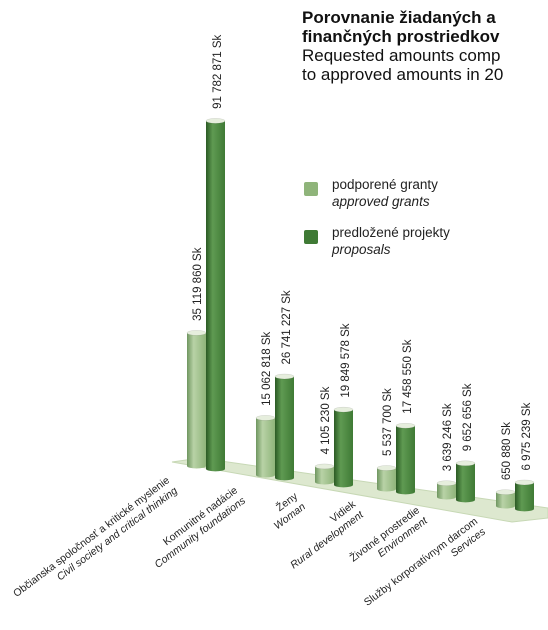 The height and width of the screenshot is (630, 548). What do you see at coordinates (346, 360) in the screenshot?
I see `value-label-proposals: 19 849 578 Sk` at bounding box center [346, 360].